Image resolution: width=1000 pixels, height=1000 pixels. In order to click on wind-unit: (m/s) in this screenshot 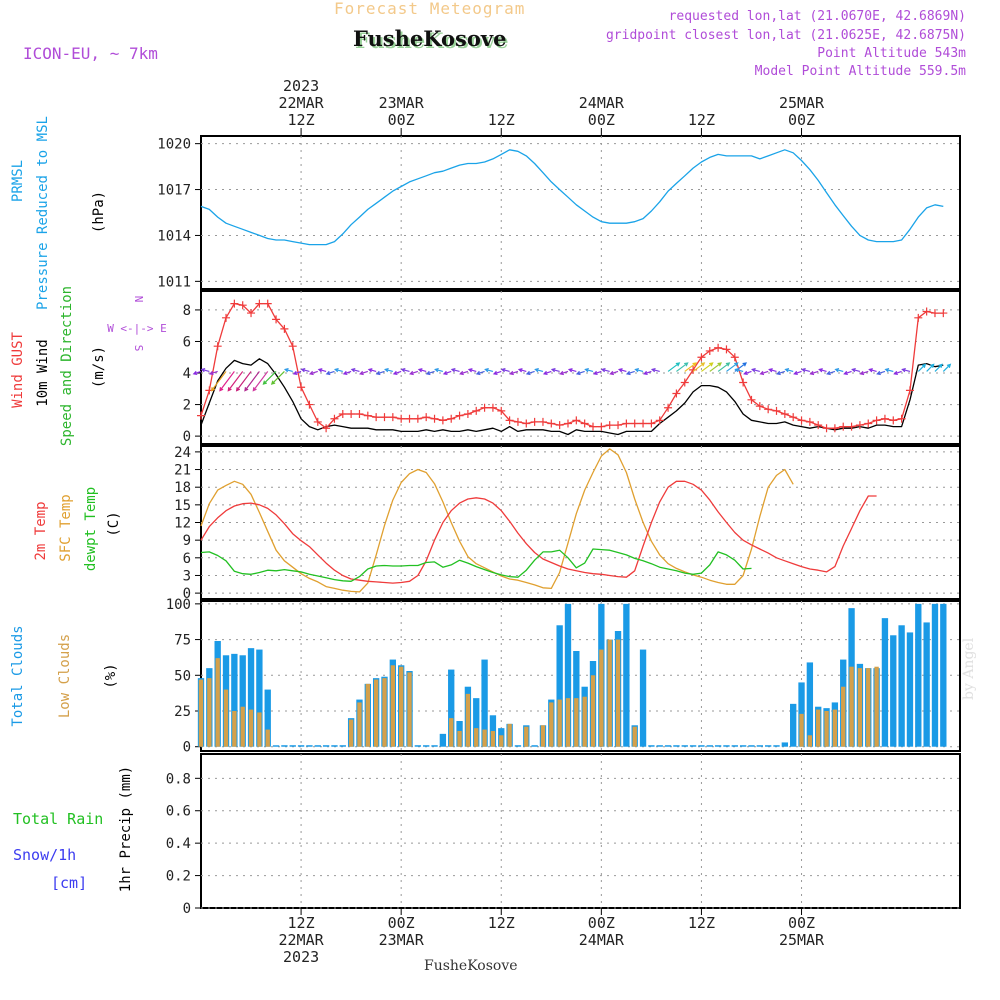, I will do `click(99, 367)`.